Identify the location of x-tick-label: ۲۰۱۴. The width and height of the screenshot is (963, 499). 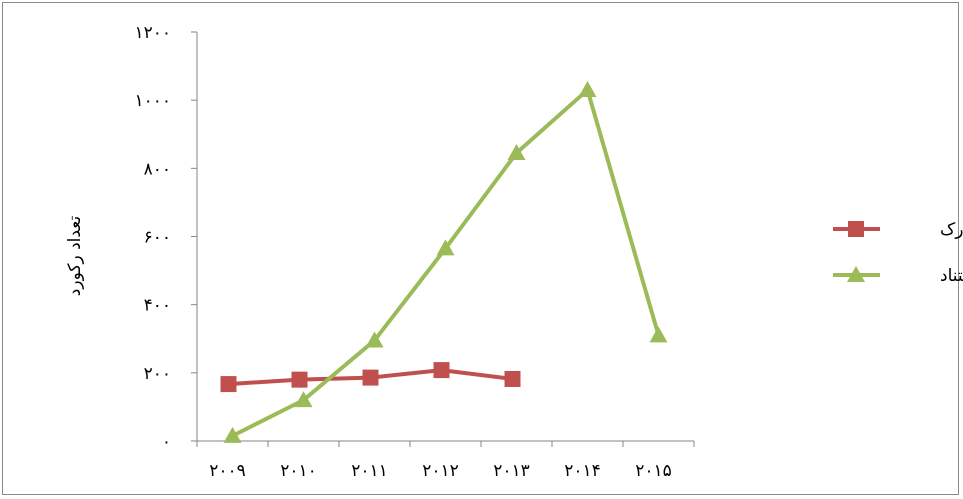
(582, 471).